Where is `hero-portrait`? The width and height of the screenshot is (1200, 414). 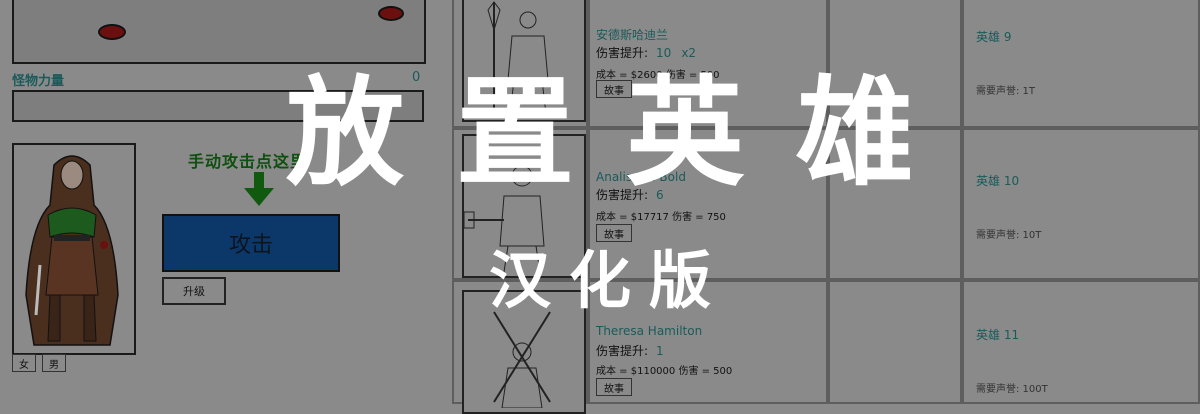 hero-portrait is located at coordinates (74, 249).